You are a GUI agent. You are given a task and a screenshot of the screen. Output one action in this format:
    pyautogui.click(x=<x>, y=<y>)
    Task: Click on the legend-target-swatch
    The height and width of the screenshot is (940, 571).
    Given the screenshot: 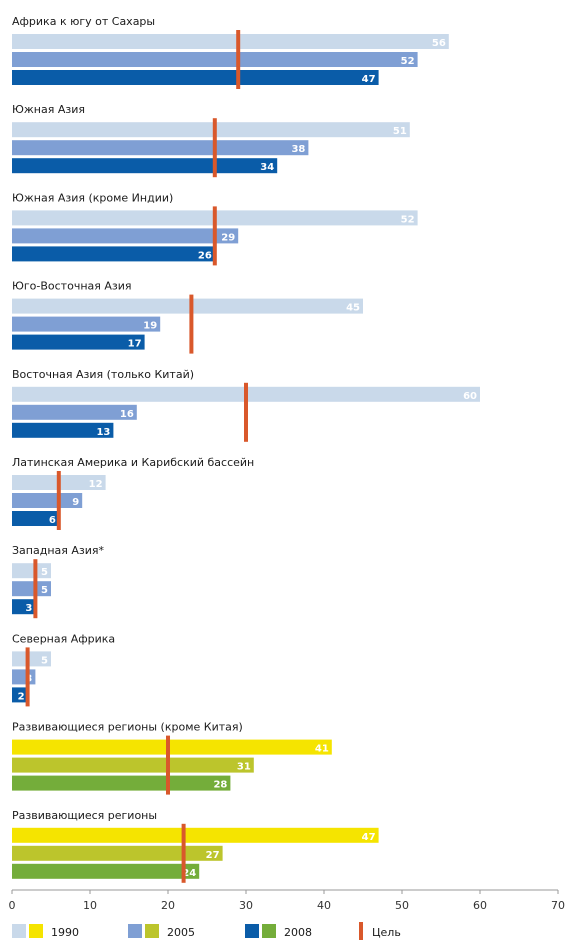 What is the action you would take?
    pyautogui.click(x=361, y=931)
    